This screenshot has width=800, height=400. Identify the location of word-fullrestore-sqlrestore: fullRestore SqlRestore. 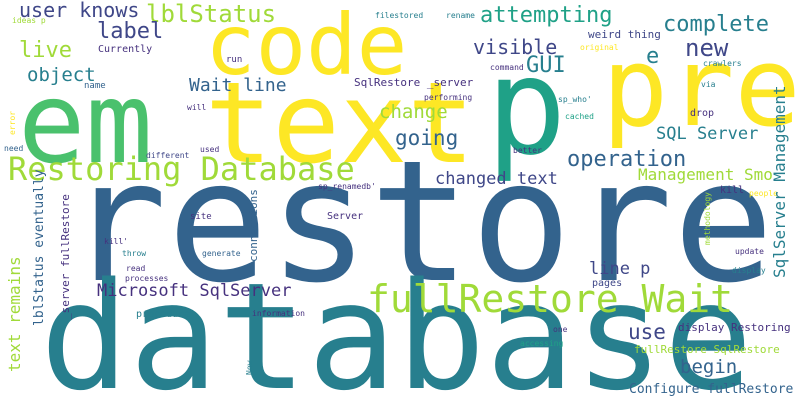
(707, 349).